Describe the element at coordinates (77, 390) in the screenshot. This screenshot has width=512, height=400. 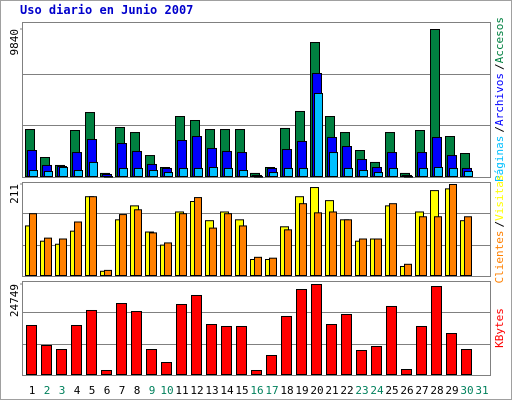
I see `x-tick-label: 4` at that location.